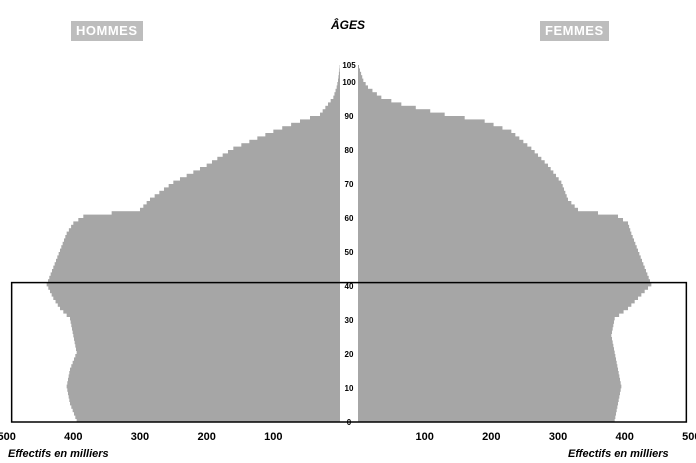  I want to click on x-axis-label-left: Effectifs en milliers, so click(58, 454).